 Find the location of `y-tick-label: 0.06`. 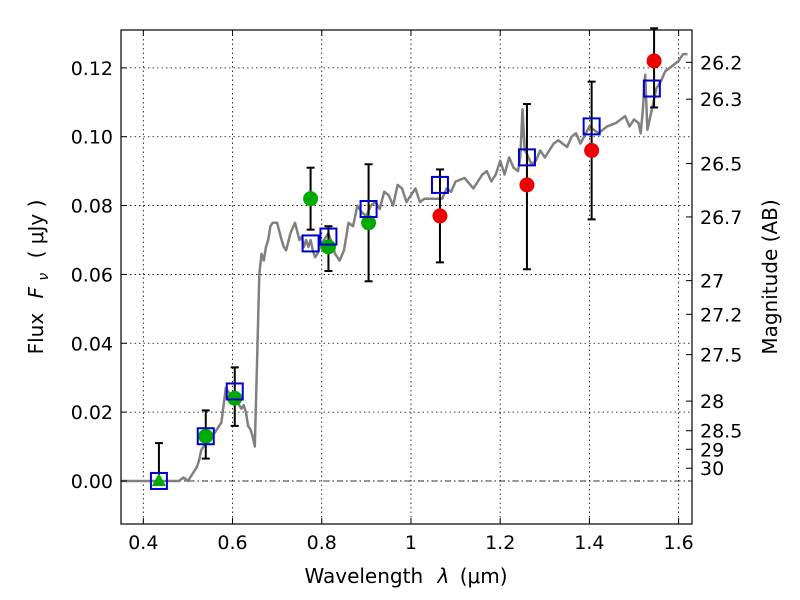

y-tick-label: 0.06 is located at coordinates (92, 275).